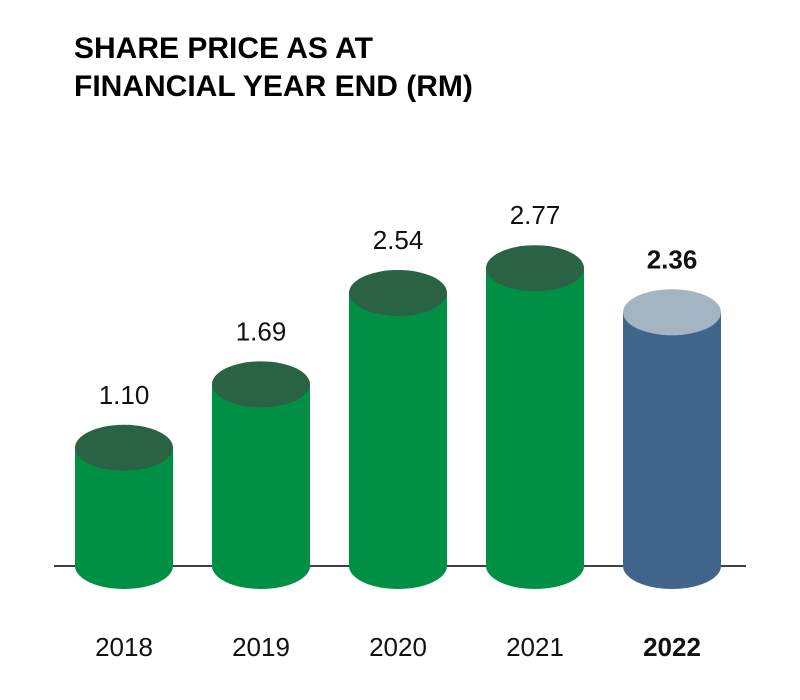 This screenshot has height=700, width=800. What do you see at coordinates (124, 447) in the screenshot?
I see `bar-top-2018` at bounding box center [124, 447].